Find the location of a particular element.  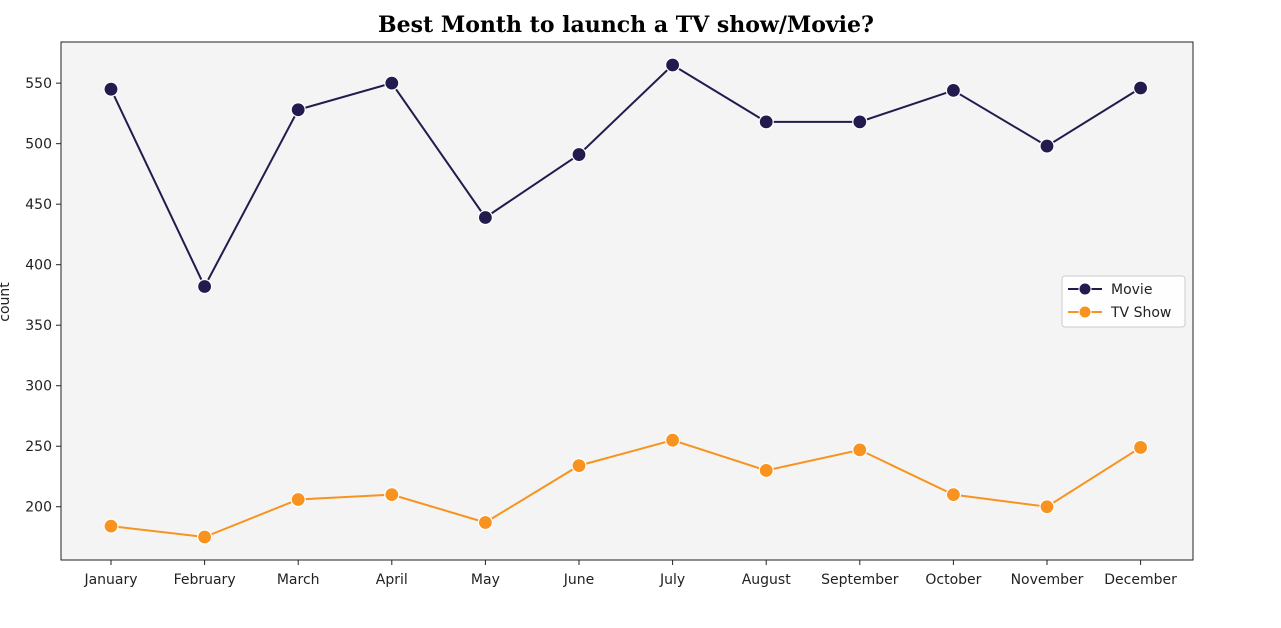

y-tick-label: 250 is located at coordinates (38, 447).